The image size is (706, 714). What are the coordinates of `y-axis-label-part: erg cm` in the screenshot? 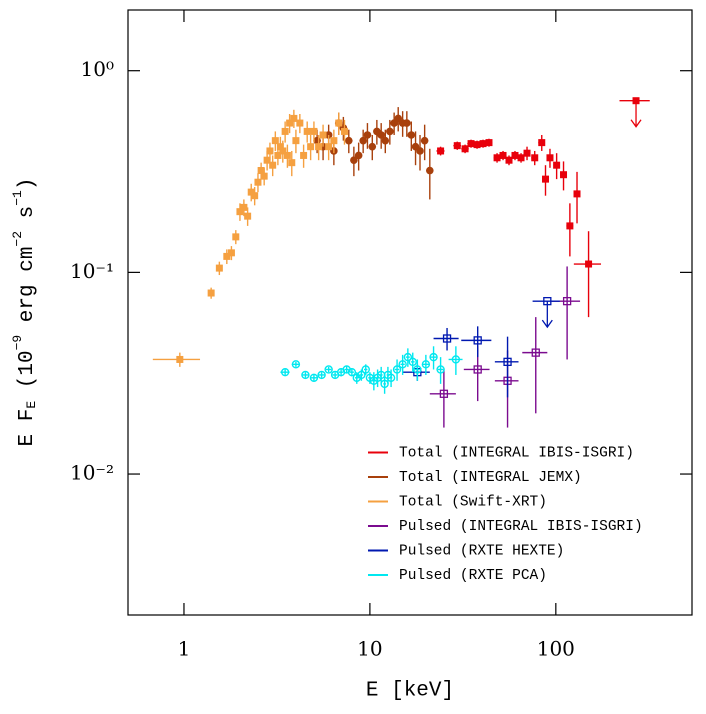 It's located at (27, 291).